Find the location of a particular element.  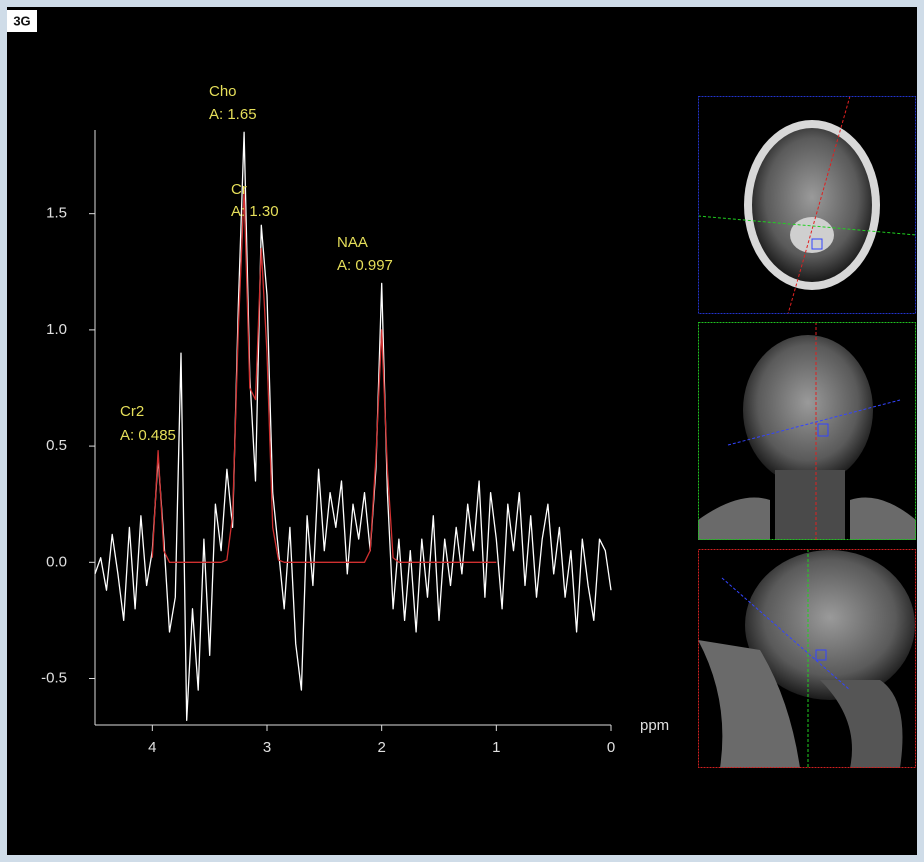

y-tick-label: 1.0 is located at coordinates (56, 329).